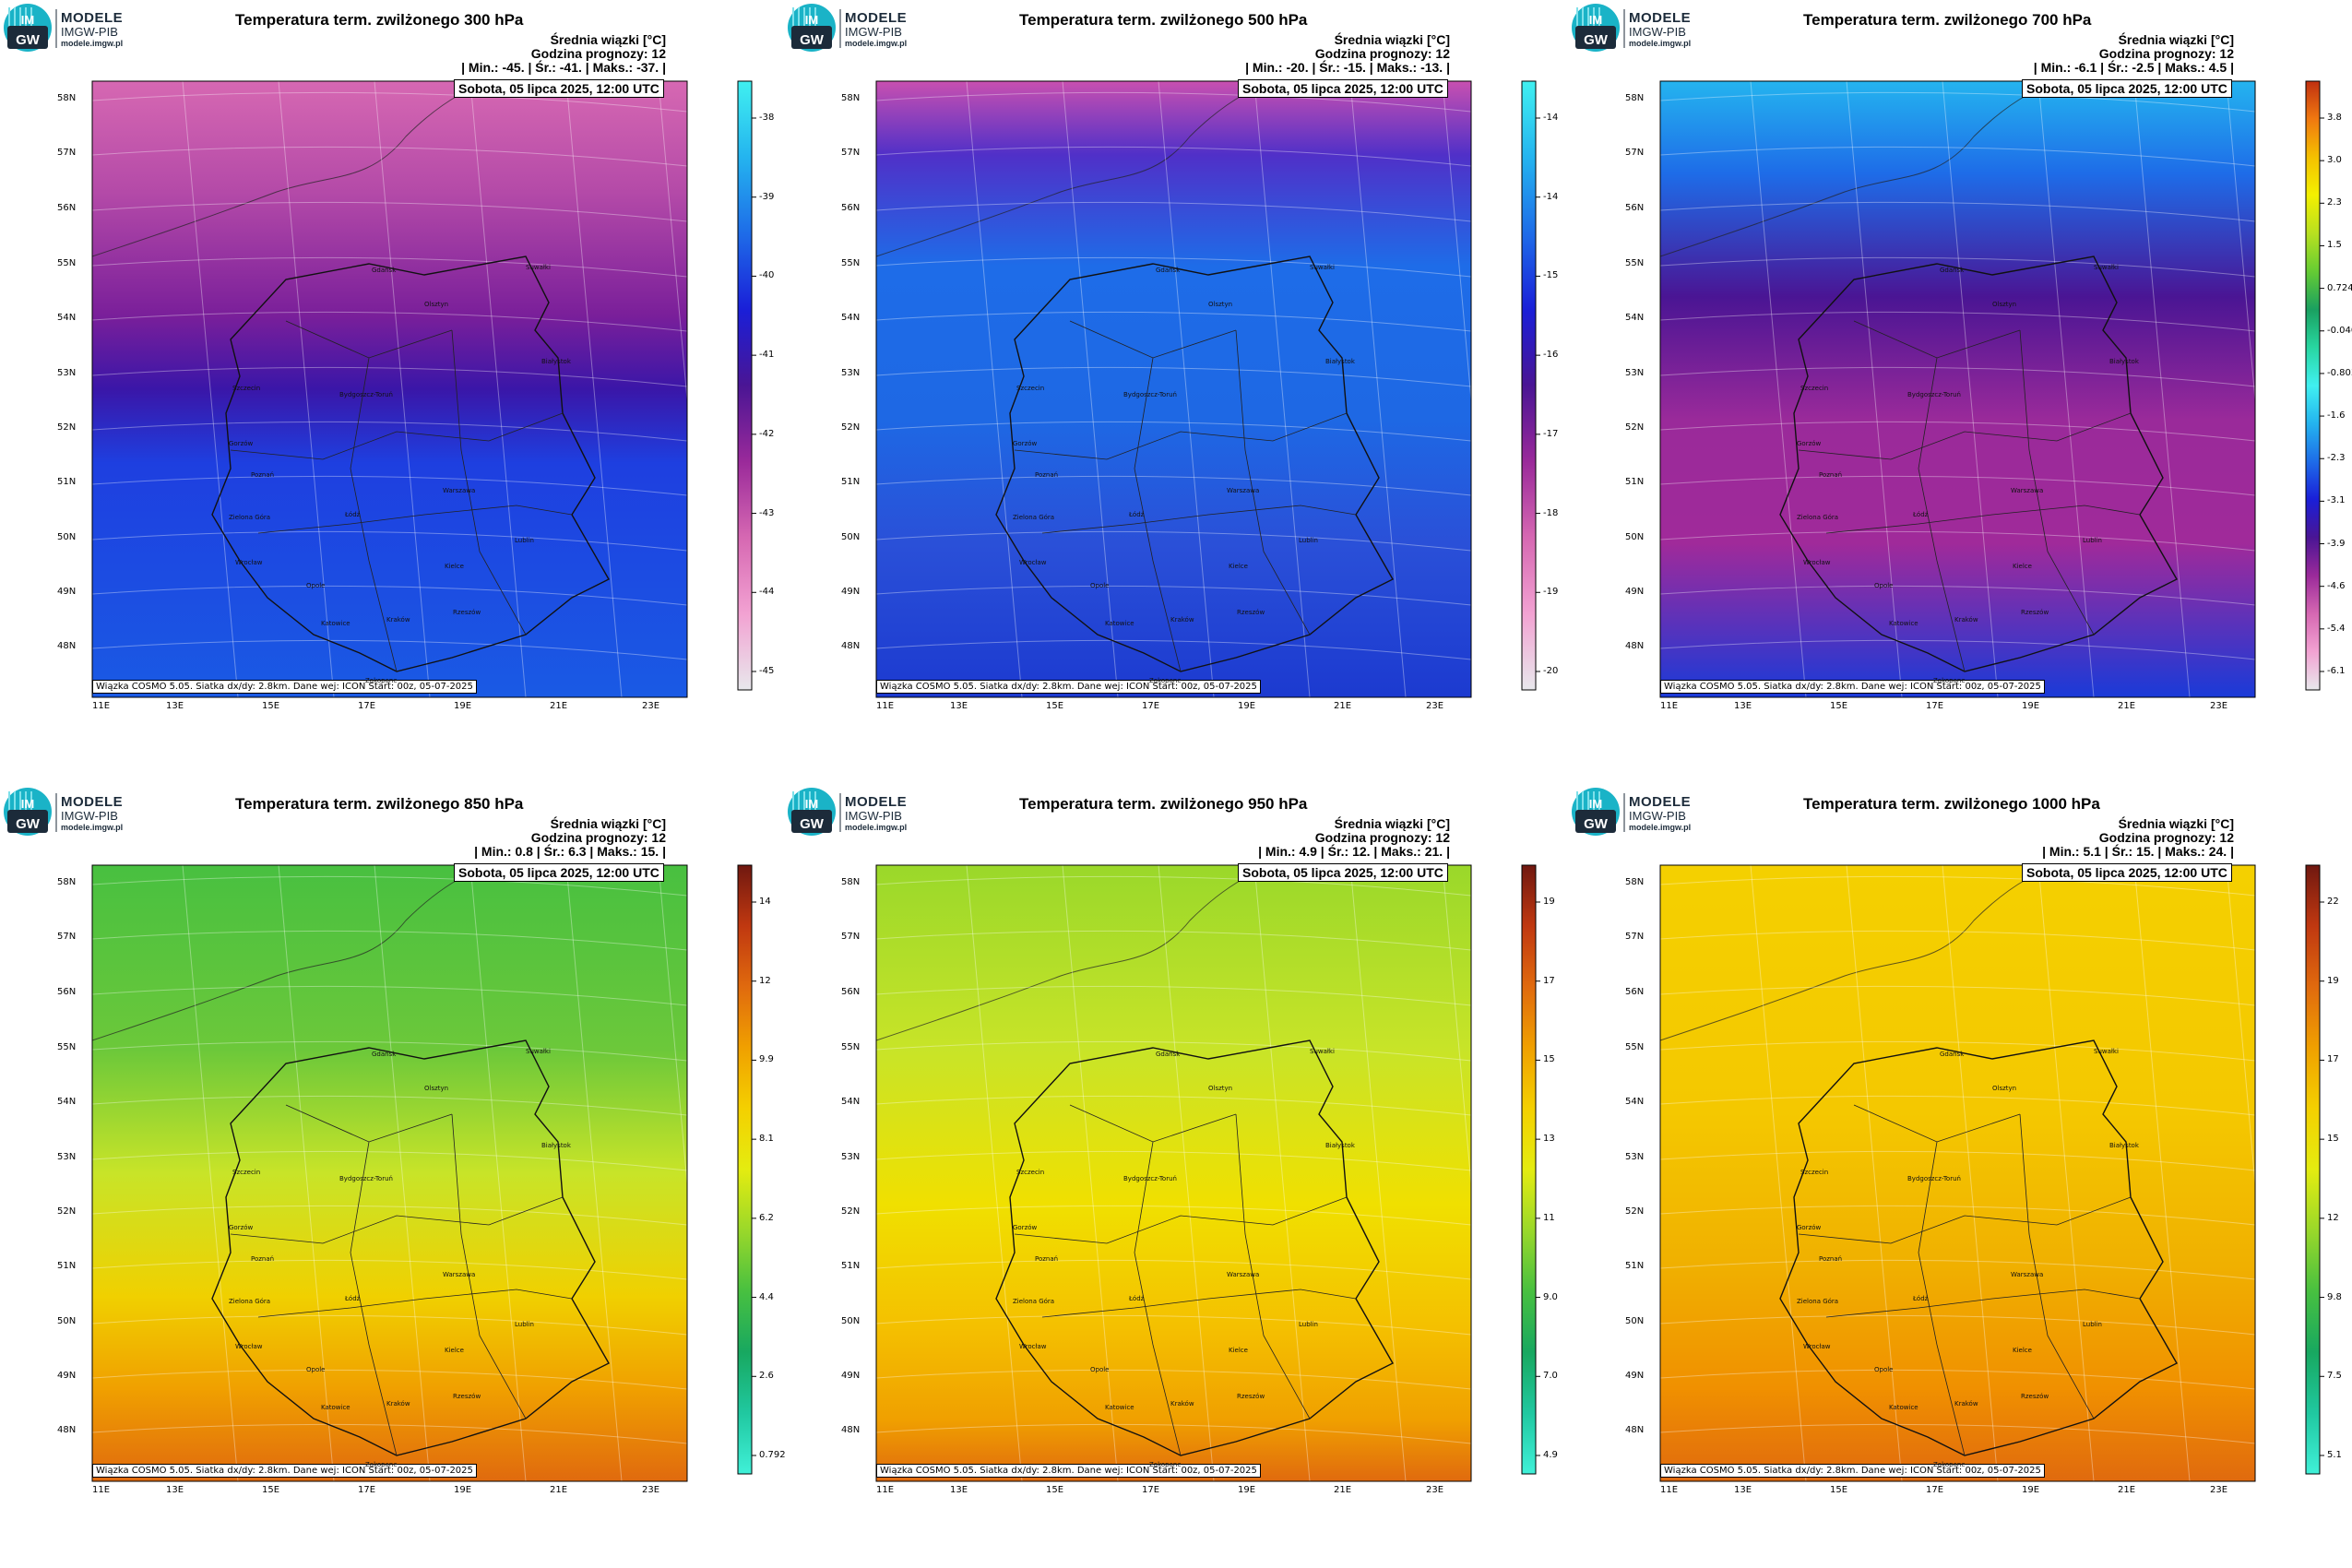  What do you see at coordinates (2035, 1396) in the screenshot?
I see `city-label: Rzeszów` at bounding box center [2035, 1396].